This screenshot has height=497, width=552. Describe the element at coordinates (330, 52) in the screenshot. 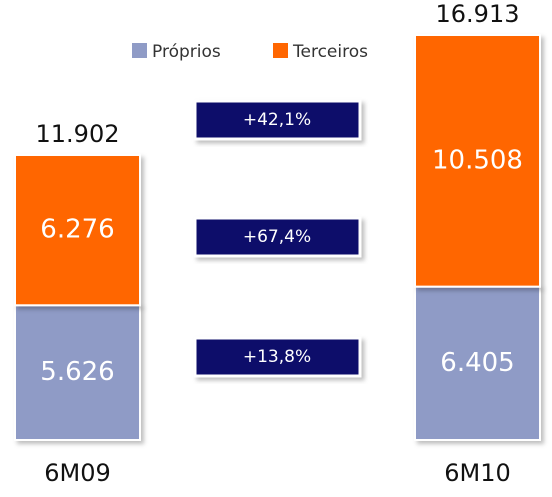

I see `legend-label: Terceiros` at that location.